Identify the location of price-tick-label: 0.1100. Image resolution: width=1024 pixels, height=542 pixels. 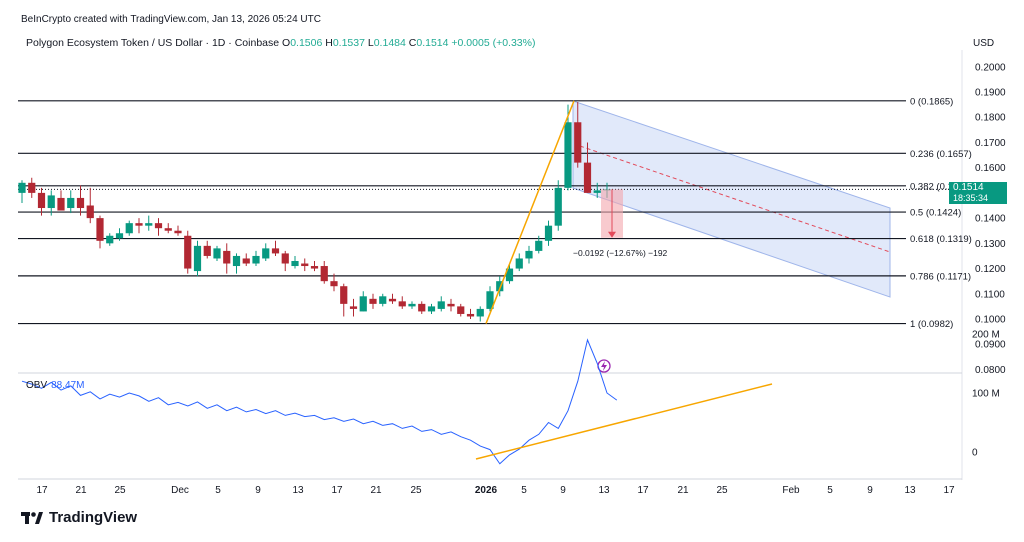
(990, 294).